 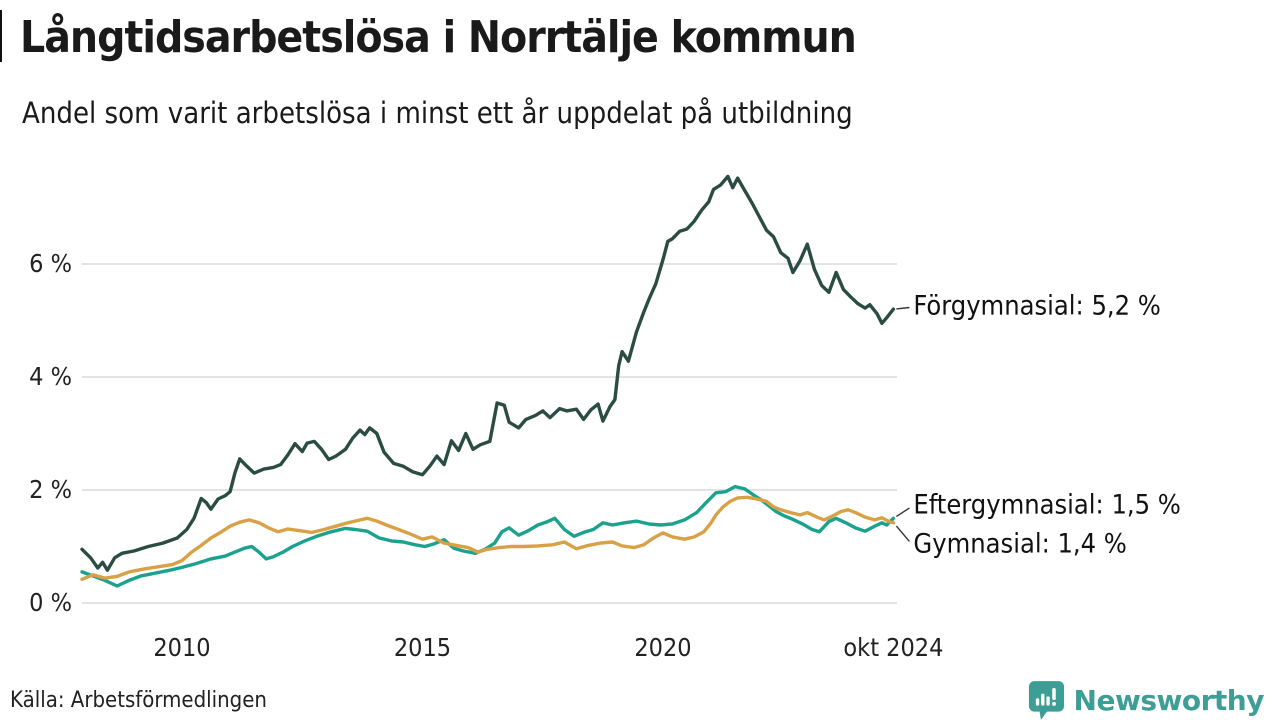 What do you see at coordinates (1046, 700) in the screenshot?
I see `newsworthy-bubble-chart-icon` at bounding box center [1046, 700].